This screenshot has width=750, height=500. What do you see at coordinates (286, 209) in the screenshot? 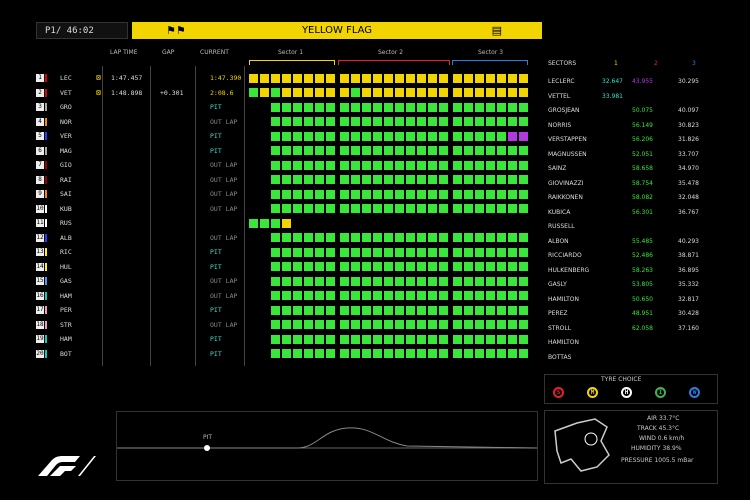
I see `driver-row: 10 KUB OUT LAP` at bounding box center [286, 209].